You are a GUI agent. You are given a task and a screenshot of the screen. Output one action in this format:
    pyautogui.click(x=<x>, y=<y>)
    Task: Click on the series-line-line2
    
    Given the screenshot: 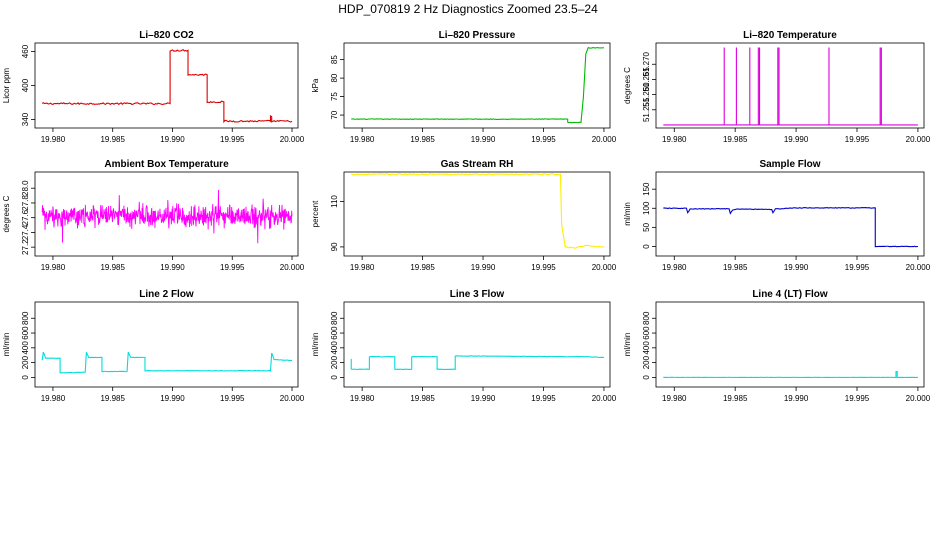 What is the action you would take?
    pyautogui.click(x=167, y=362)
    